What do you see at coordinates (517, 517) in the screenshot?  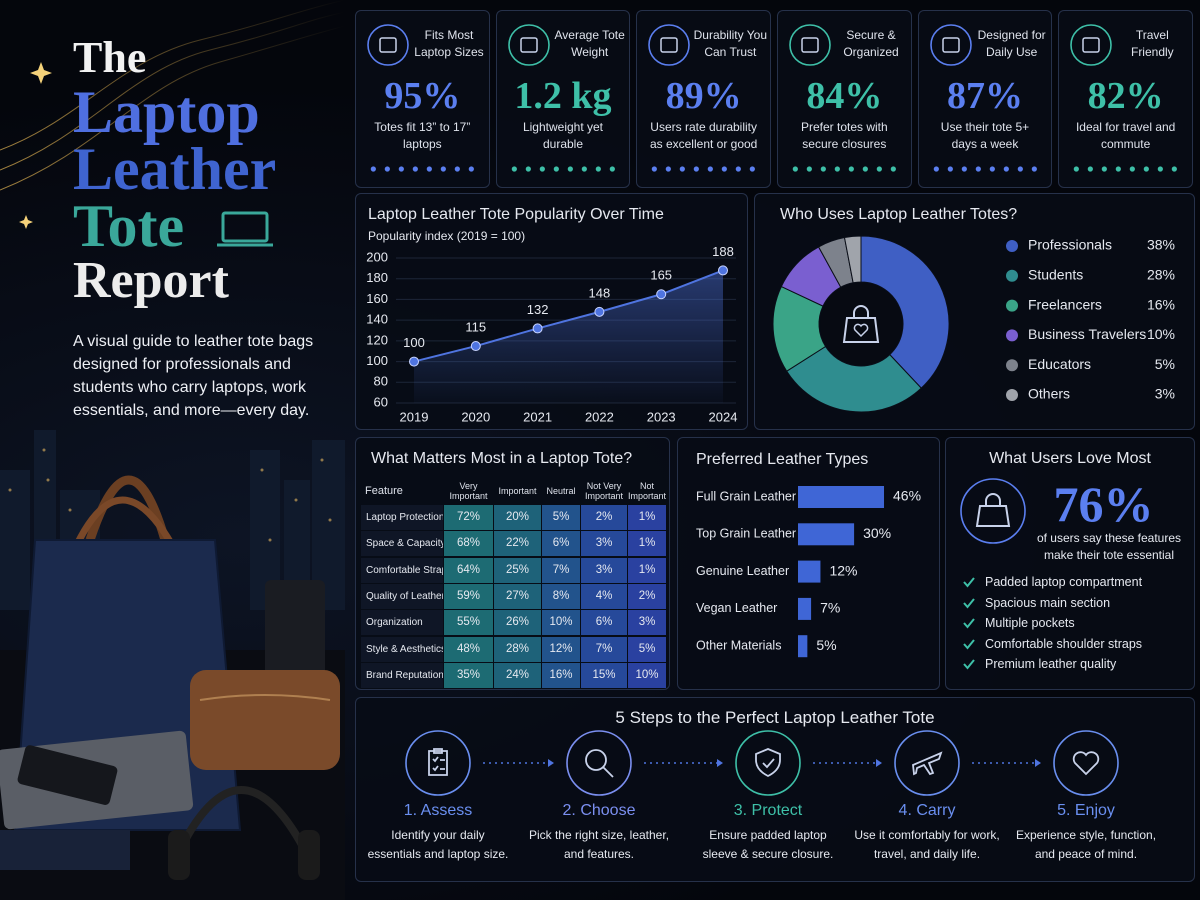 I see `table-cell: 20%` at bounding box center [517, 517].